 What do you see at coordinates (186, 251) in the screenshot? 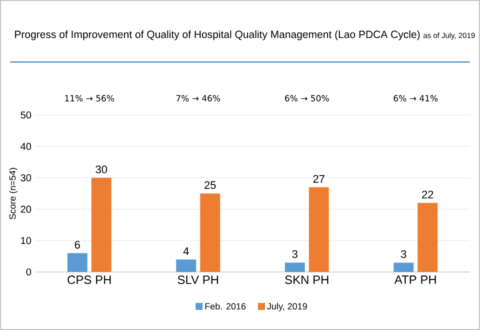
I see `data-label: 4` at bounding box center [186, 251].